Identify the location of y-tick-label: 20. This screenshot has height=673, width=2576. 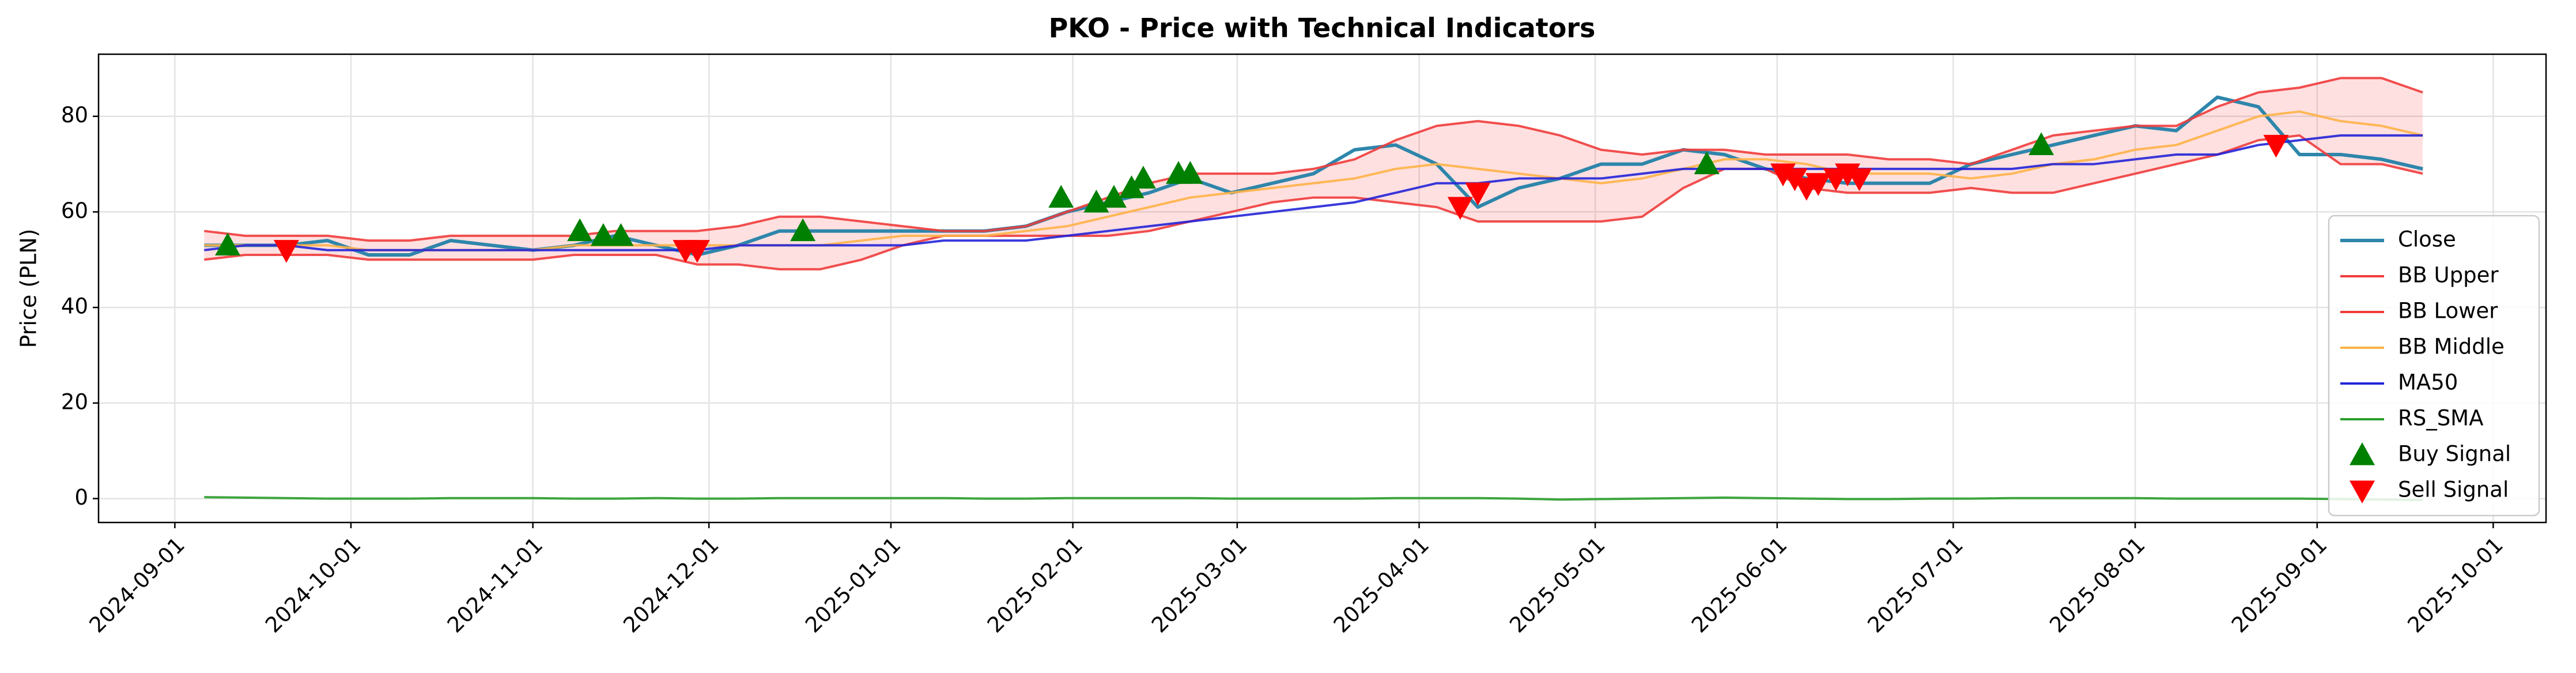
(75, 401).